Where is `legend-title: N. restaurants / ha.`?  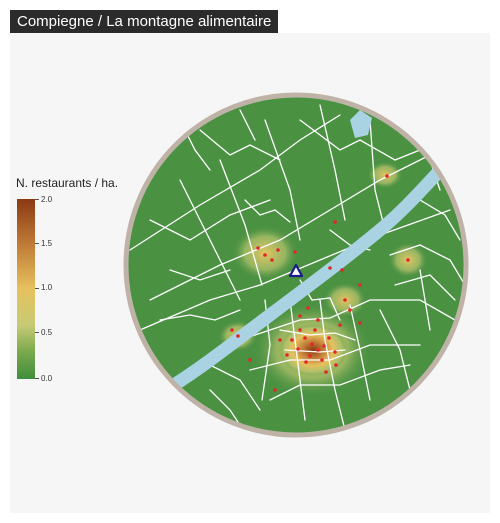 legend-title: N. restaurants / ha. is located at coordinates (67, 183).